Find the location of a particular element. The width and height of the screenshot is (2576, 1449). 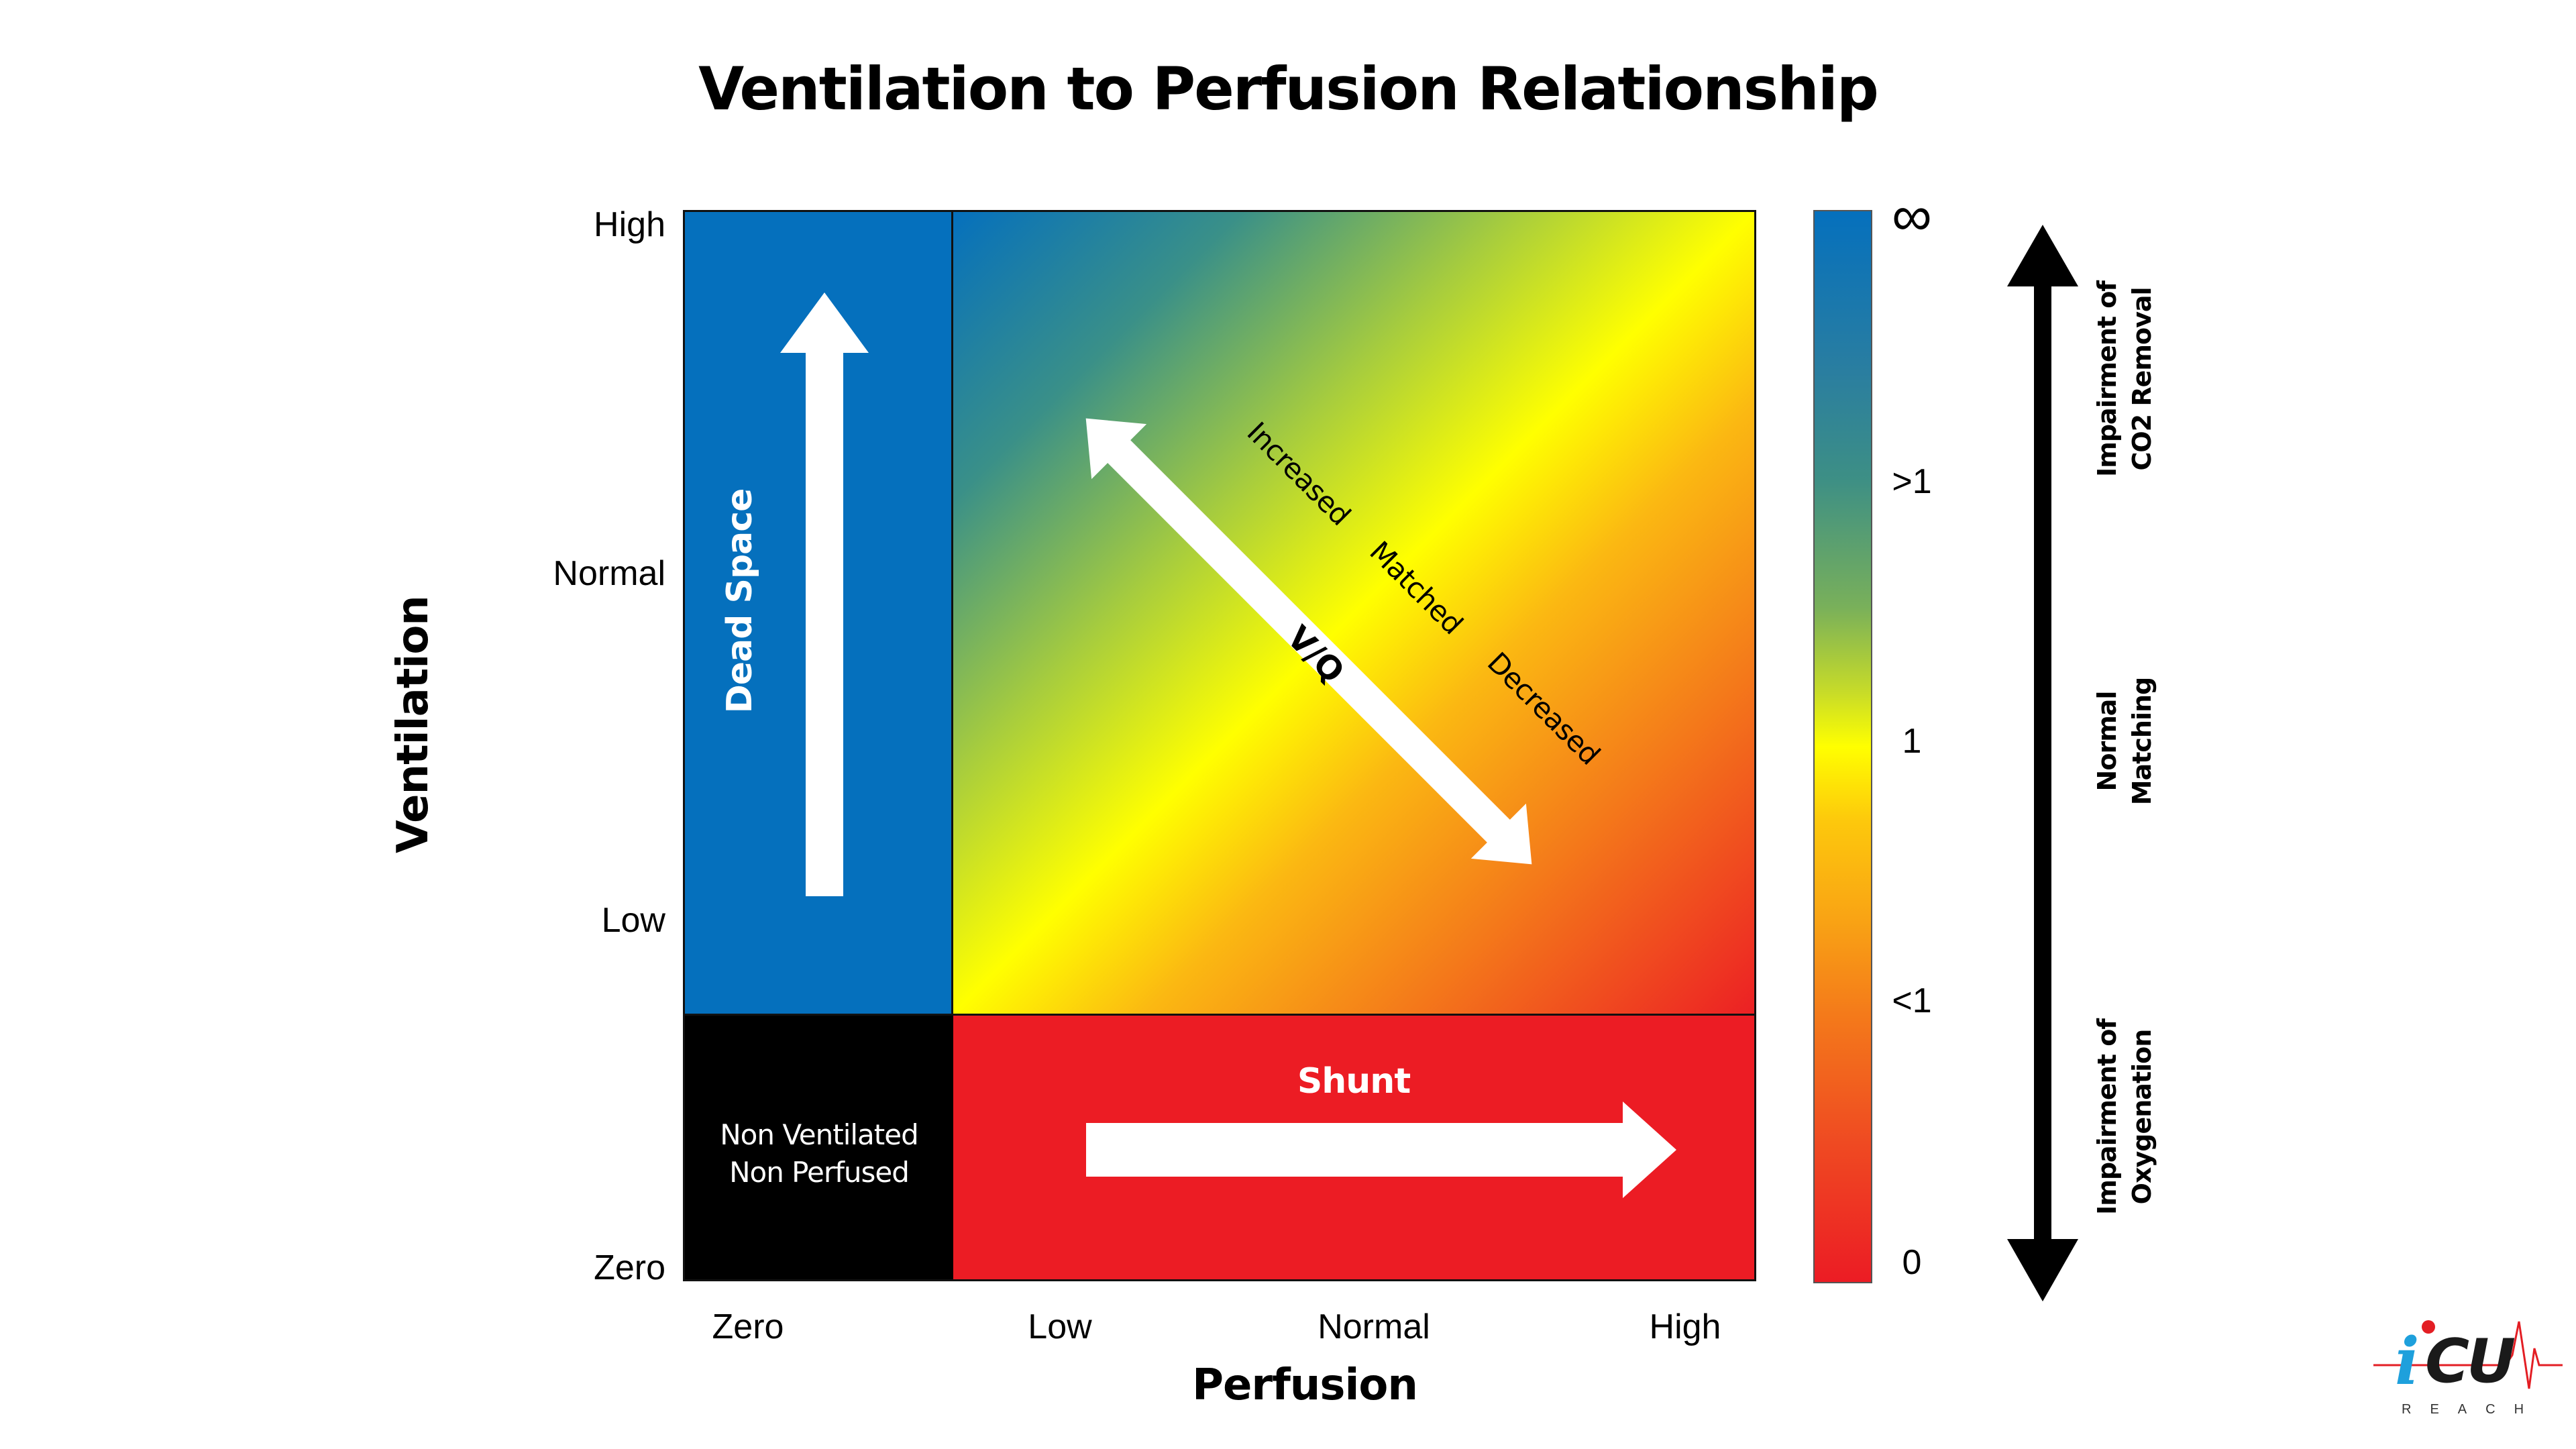

vq-colorbar is located at coordinates (1842, 746).